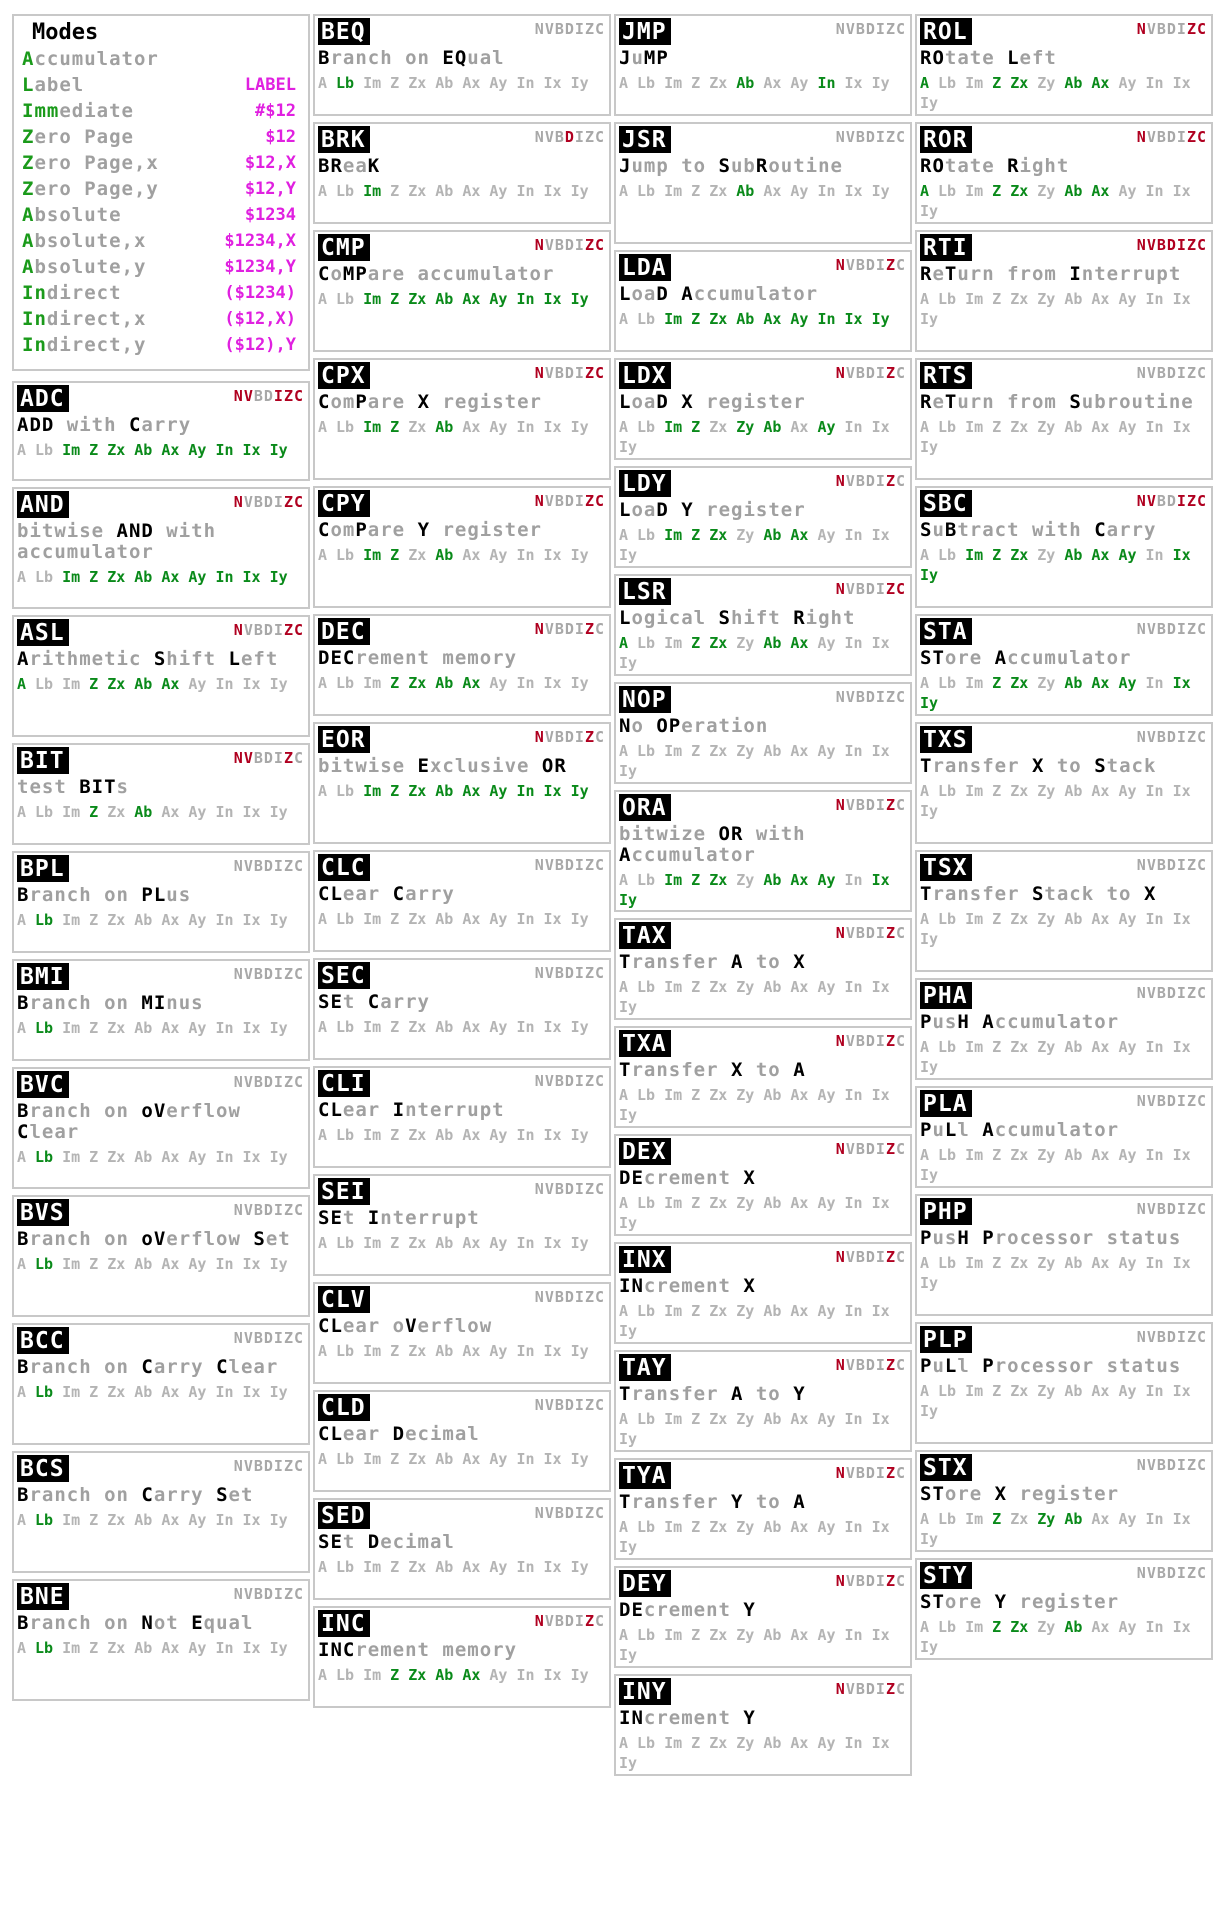  What do you see at coordinates (270, 163) in the screenshot?
I see `mode-example: $12,X` at bounding box center [270, 163].